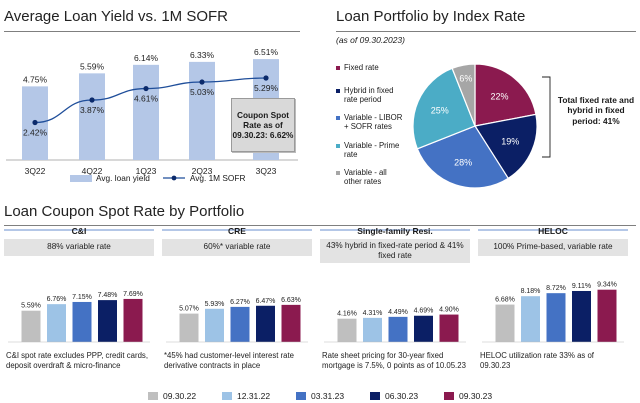 The image size is (640, 403). What do you see at coordinates (581, 286) in the screenshot?
I see `coupon-bar-label-3-3: 9.11%` at bounding box center [581, 286].